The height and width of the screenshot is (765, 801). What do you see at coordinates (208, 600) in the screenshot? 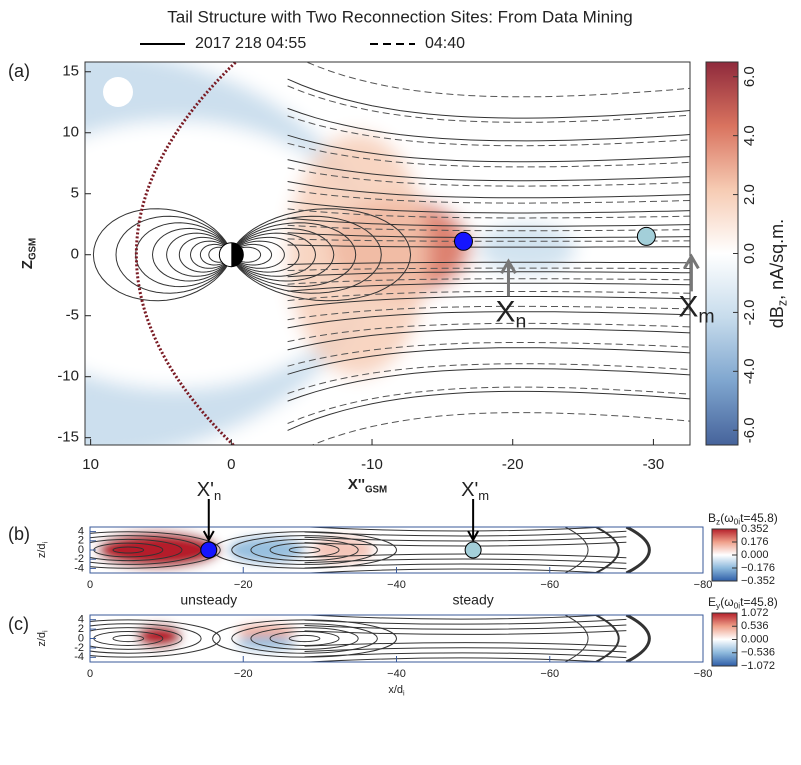
I see `note: unsteady` at bounding box center [208, 600].